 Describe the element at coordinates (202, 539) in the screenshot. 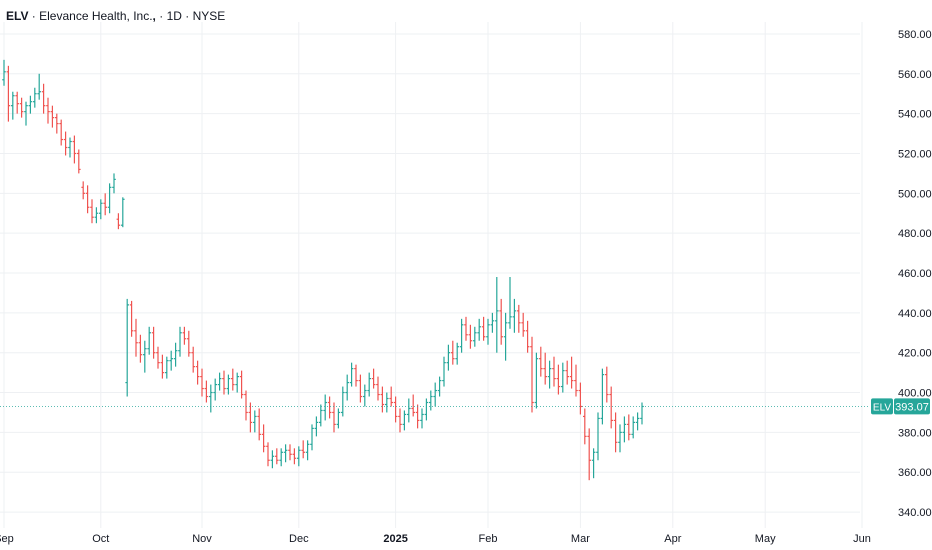

I see `x-tick-label: Nov` at that location.